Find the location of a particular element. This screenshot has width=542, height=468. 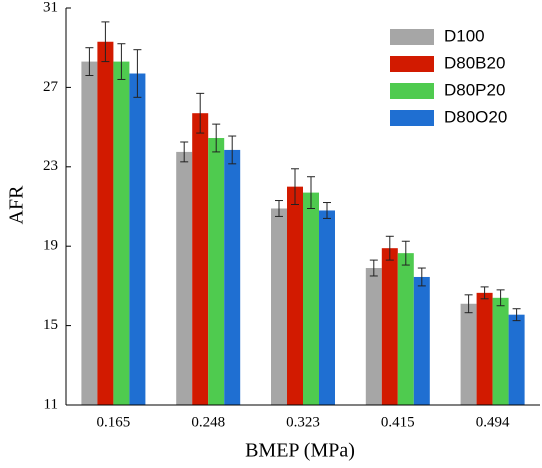

x-tick-label: 0.248 is located at coordinates (208, 422).